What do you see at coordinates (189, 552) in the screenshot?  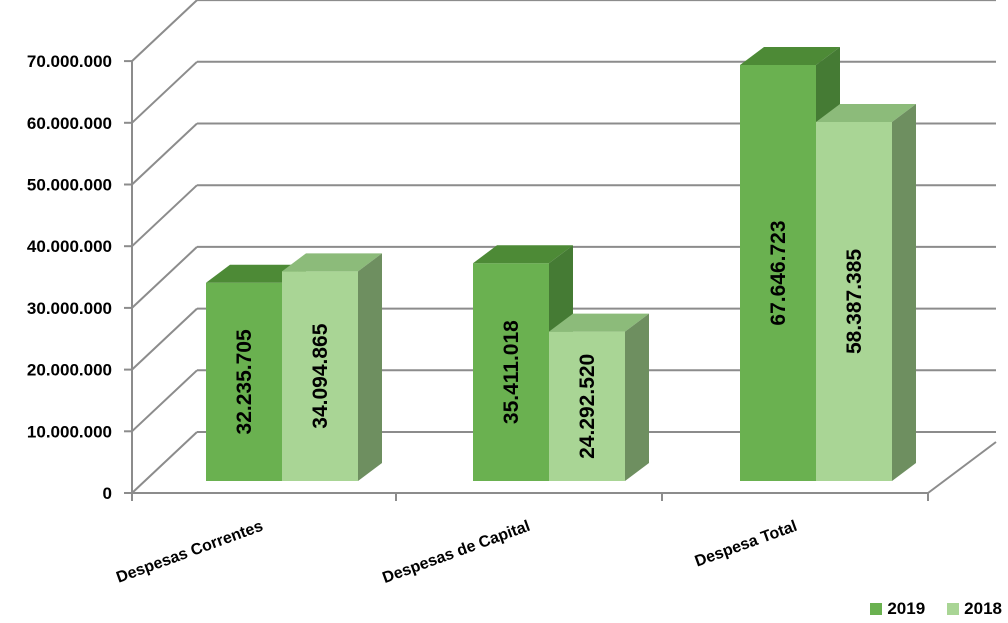 I see `x-tick-label: Despesas Correntes` at bounding box center [189, 552].